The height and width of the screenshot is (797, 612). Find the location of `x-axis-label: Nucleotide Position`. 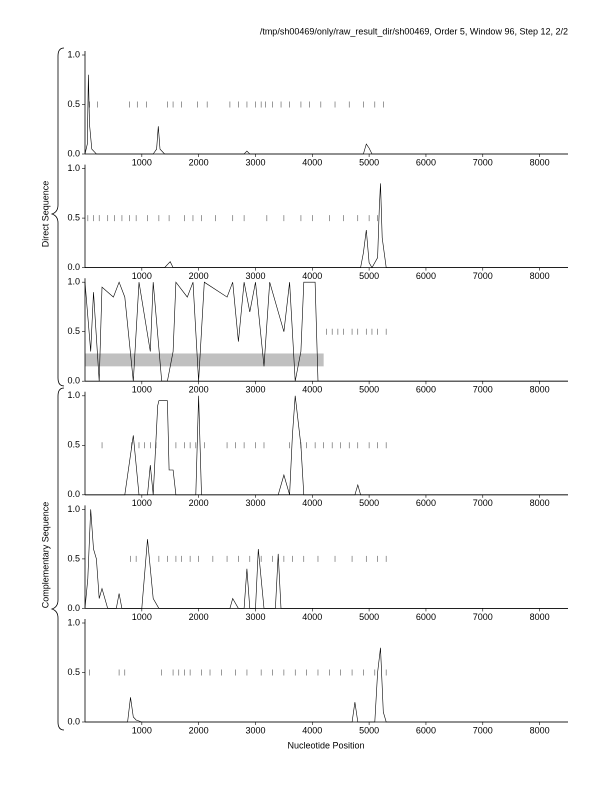

x-axis-label: Nucleotide Position is located at coordinates (325, 745).